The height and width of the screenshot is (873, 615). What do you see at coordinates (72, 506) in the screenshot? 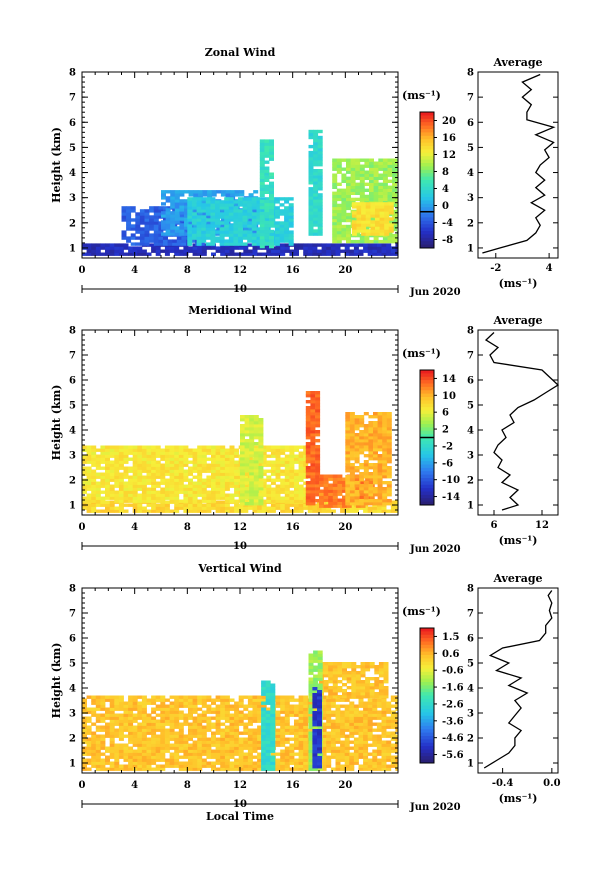
I see `y-tick-label: 1` at bounding box center [72, 506].